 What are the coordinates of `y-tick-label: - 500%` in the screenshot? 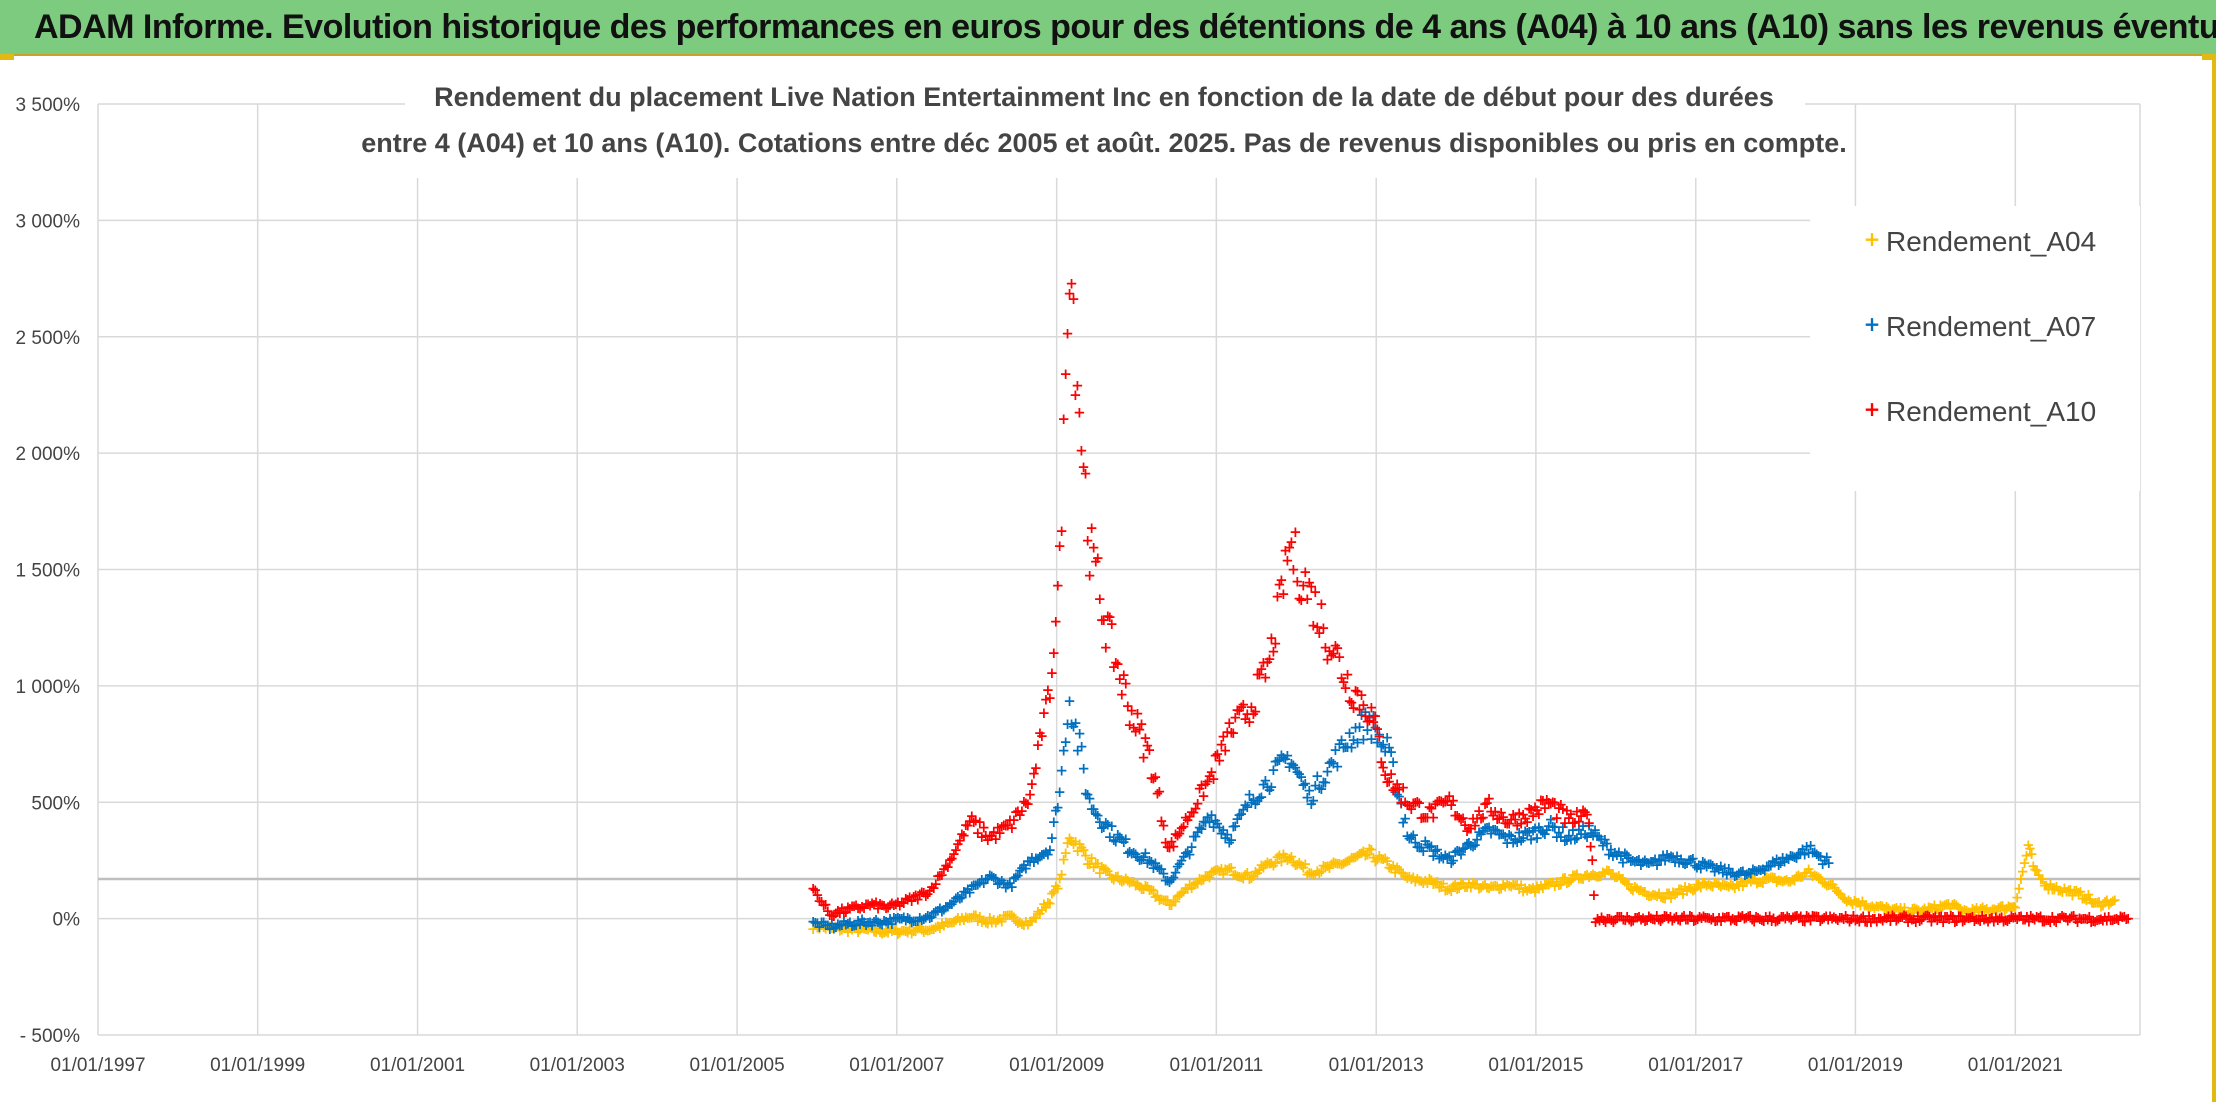 It's located at (50, 1036).